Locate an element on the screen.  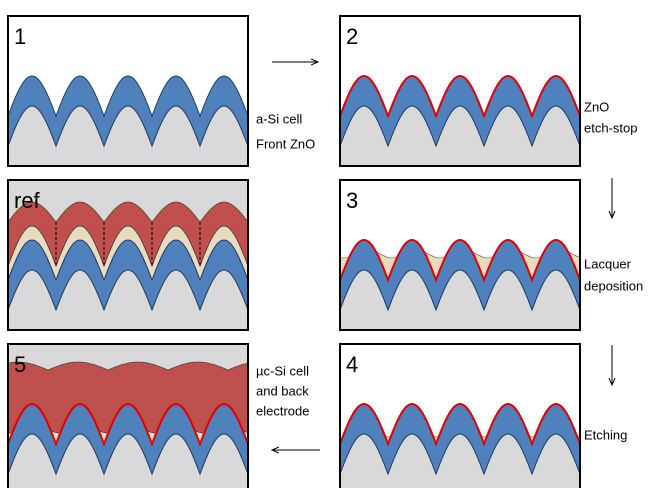
panel: 4 is located at coordinates (460, 415).